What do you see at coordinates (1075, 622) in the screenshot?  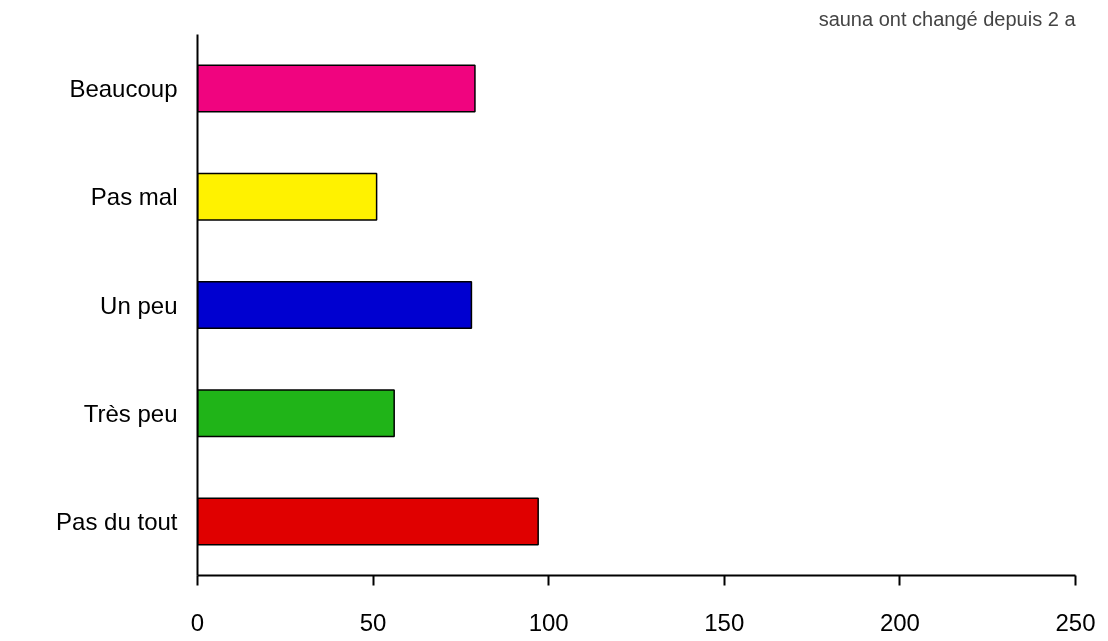 I see `x-tick-label: 250` at bounding box center [1075, 622].